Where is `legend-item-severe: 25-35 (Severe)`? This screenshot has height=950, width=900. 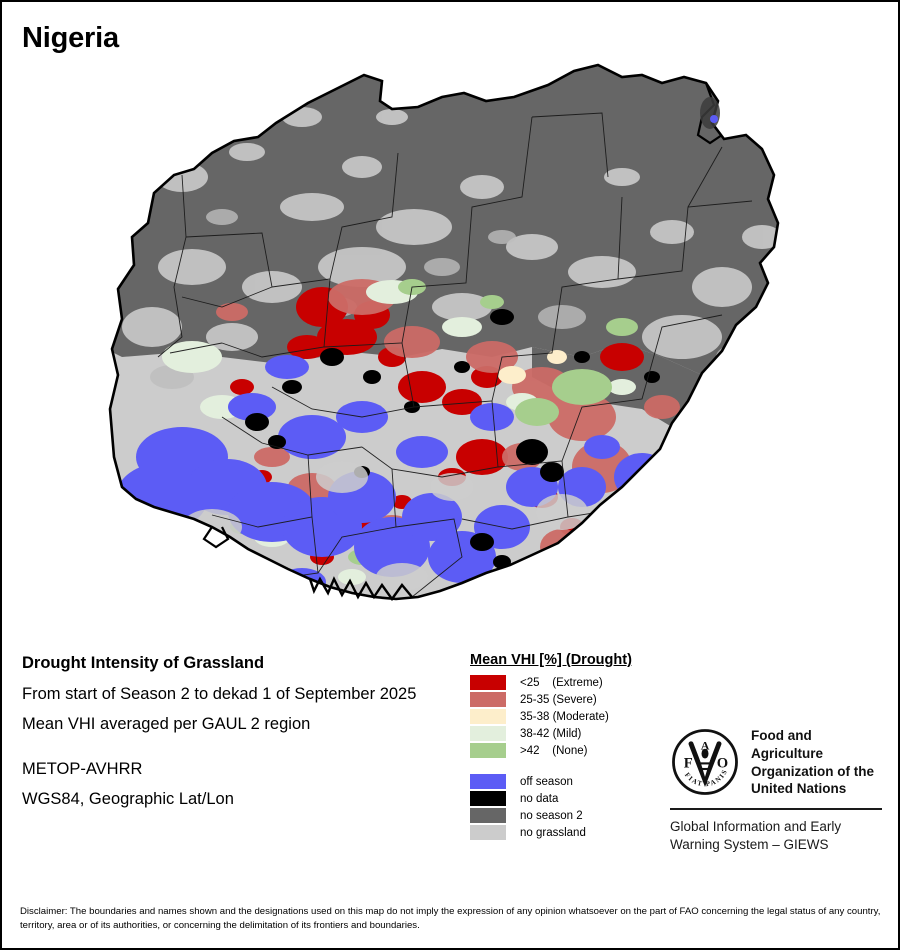
legend-item-severe: 25-35 (Severe) is located at coordinates (570, 699).